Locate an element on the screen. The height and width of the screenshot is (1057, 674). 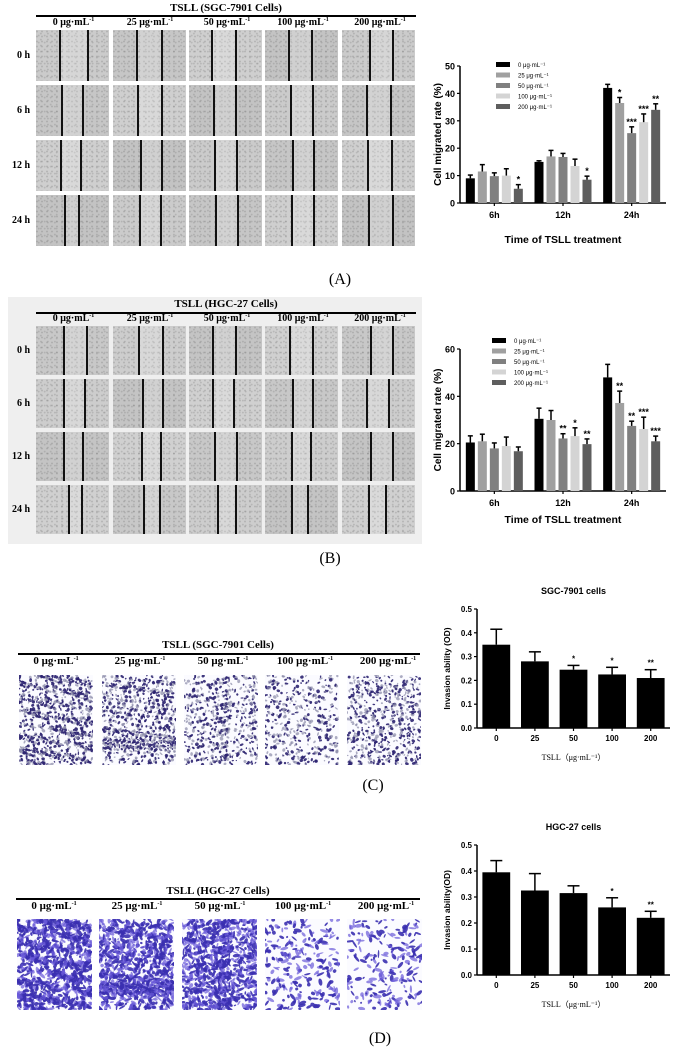
panel-b-title-rule is located at coordinates (226, 313).